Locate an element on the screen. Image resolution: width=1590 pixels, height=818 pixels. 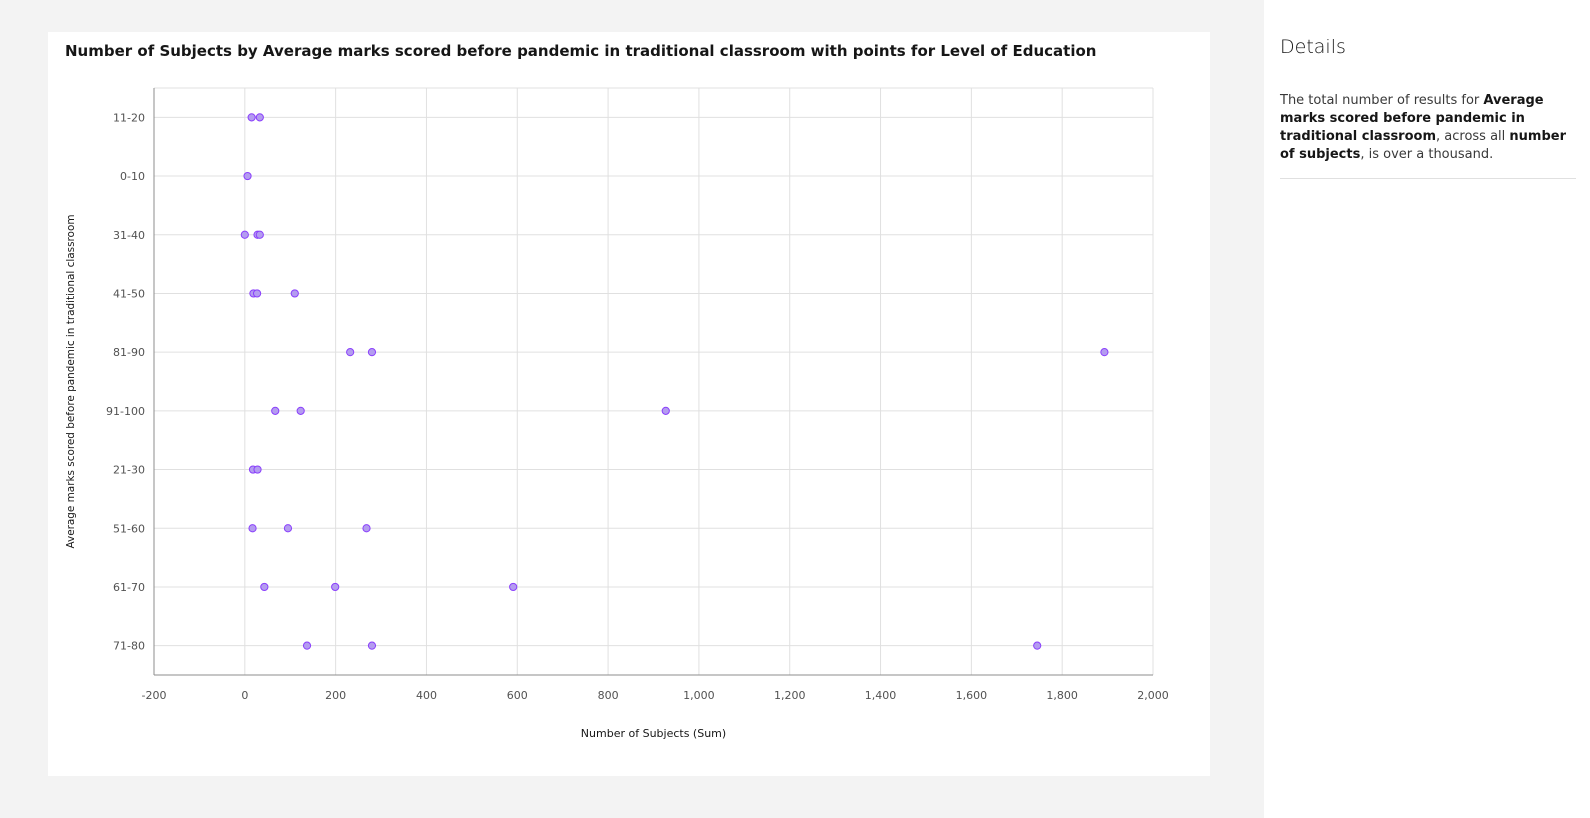
x-tick-label: 1,800 is located at coordinates (1062, 695).